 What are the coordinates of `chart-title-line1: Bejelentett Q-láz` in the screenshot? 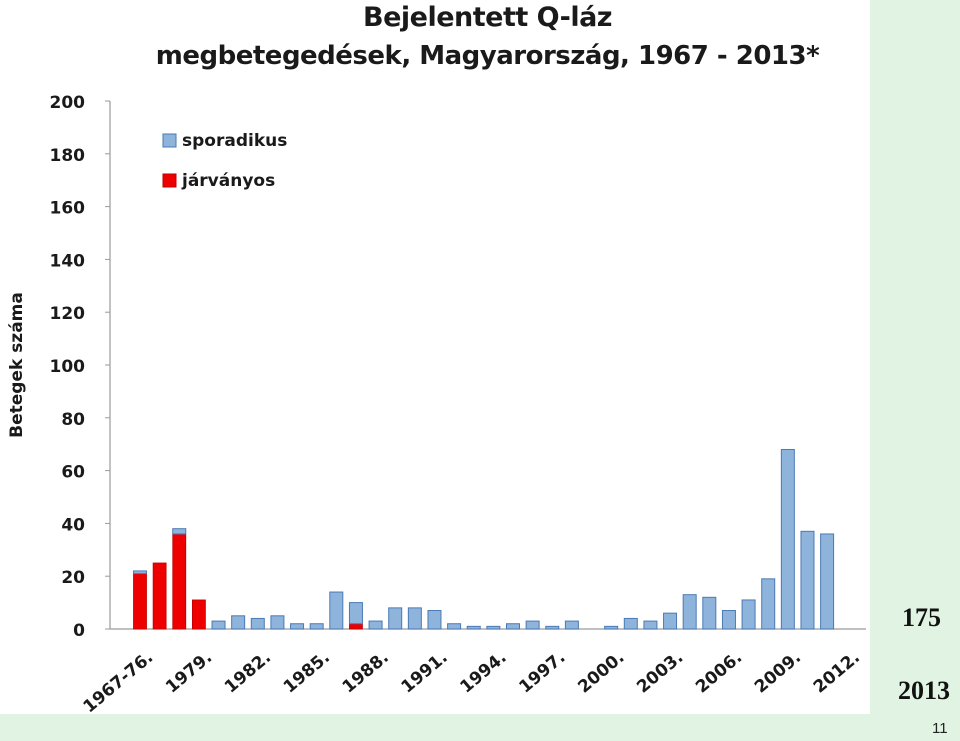 It's located at (487, 17).